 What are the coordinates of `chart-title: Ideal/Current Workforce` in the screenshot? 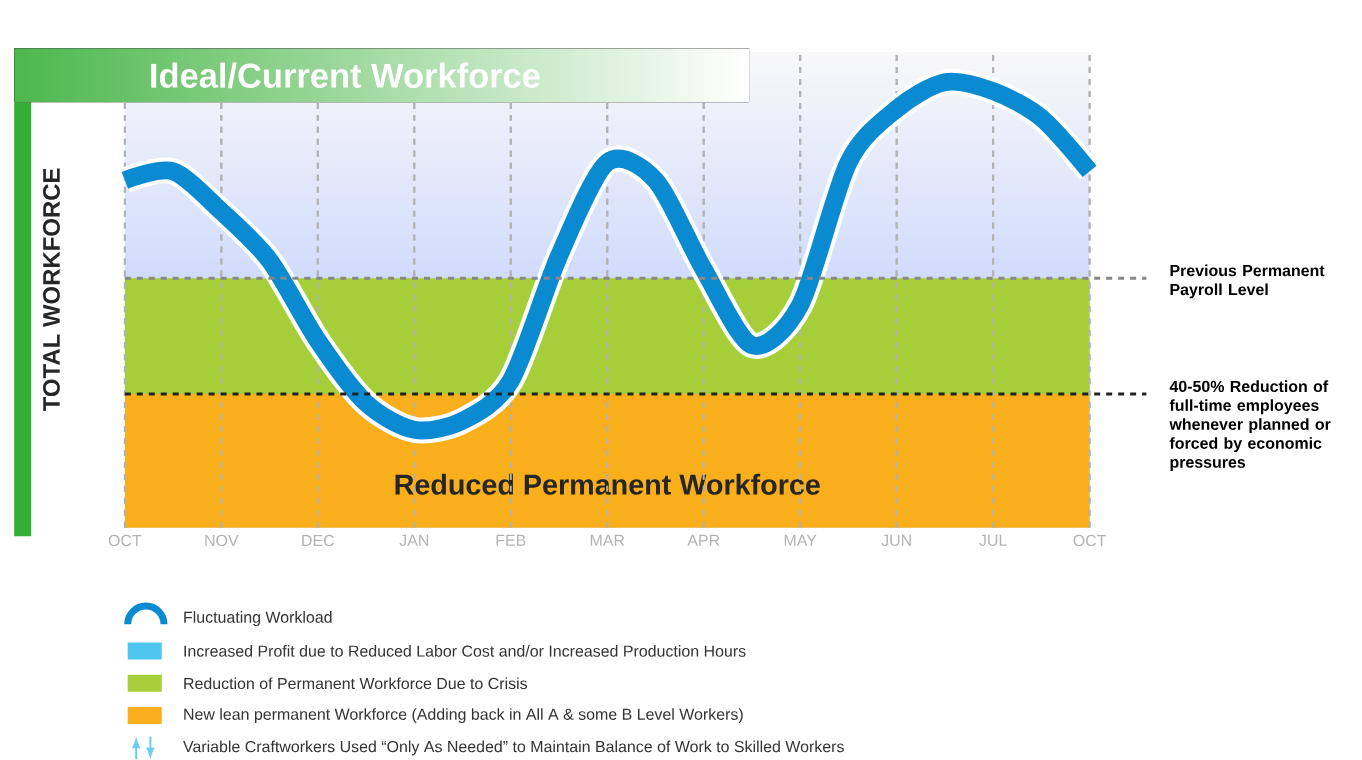 It's located at (345, 75).